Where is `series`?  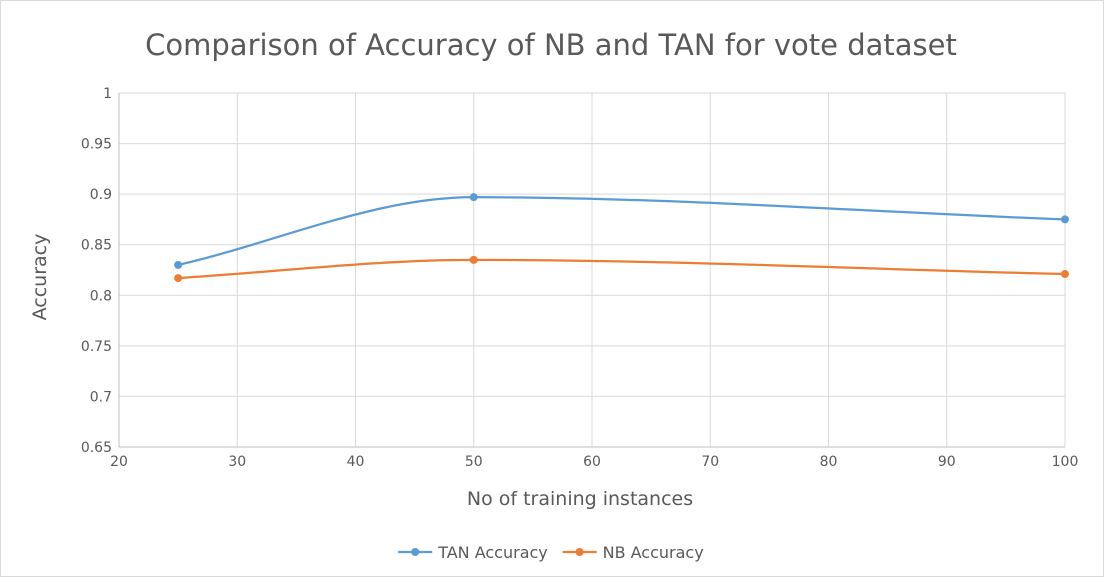 series is located at coordinates (621, 238).